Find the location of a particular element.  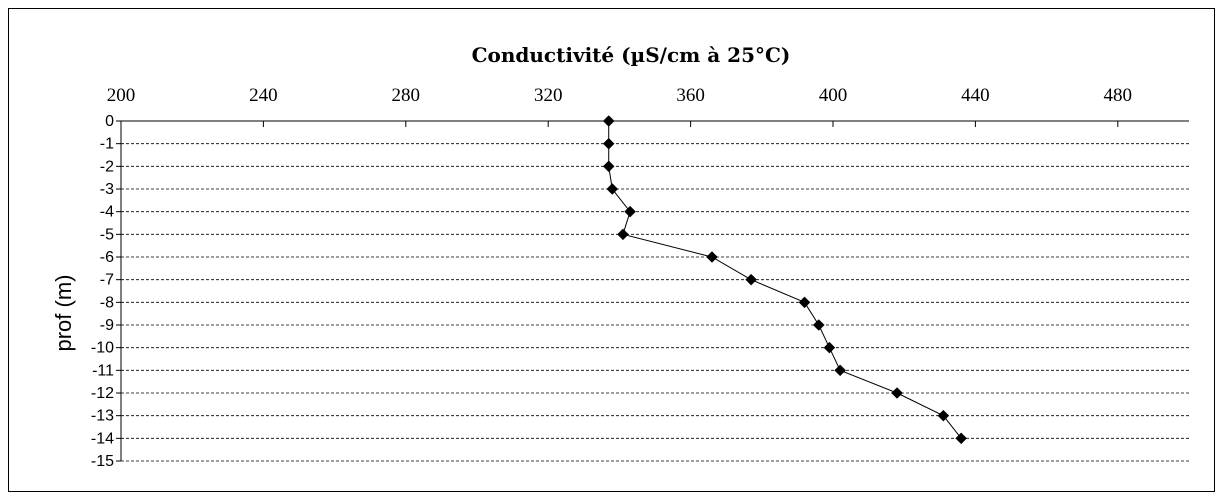

x-tick-label: 240 is located at coordinates (263, 95).